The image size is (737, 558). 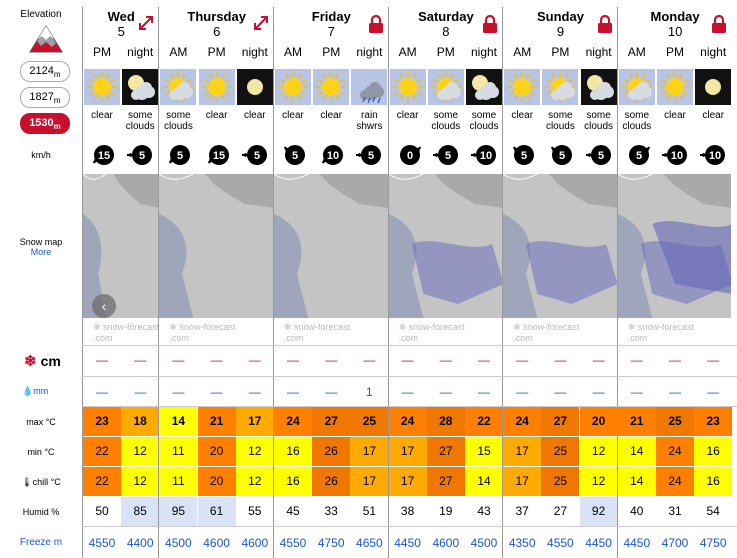 I want to click on min-temp: 14, so click(x=636, y=451).